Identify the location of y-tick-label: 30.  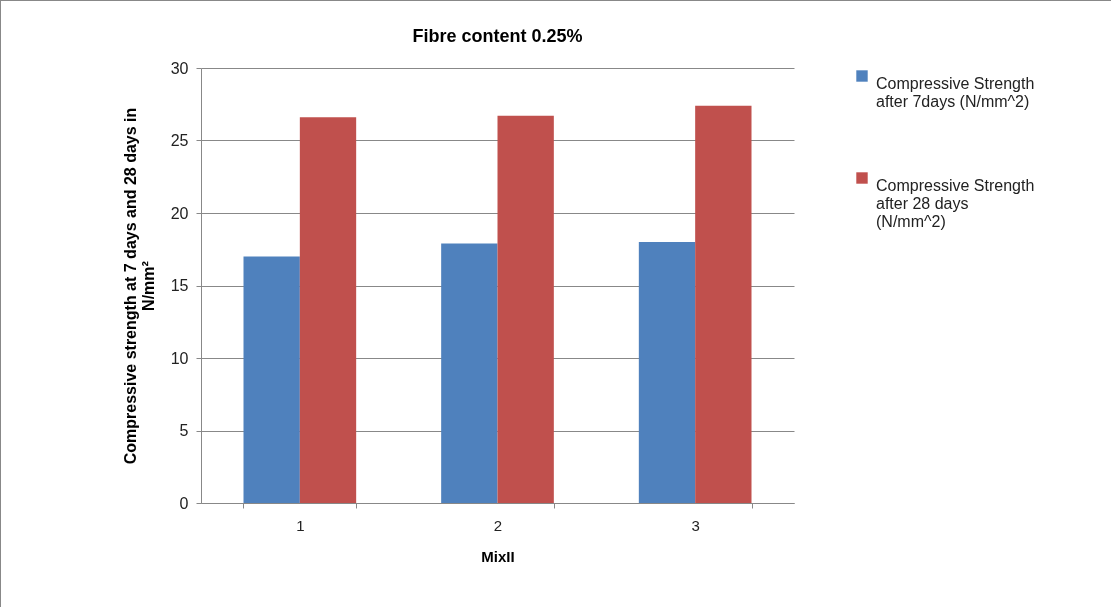
(179, 68).